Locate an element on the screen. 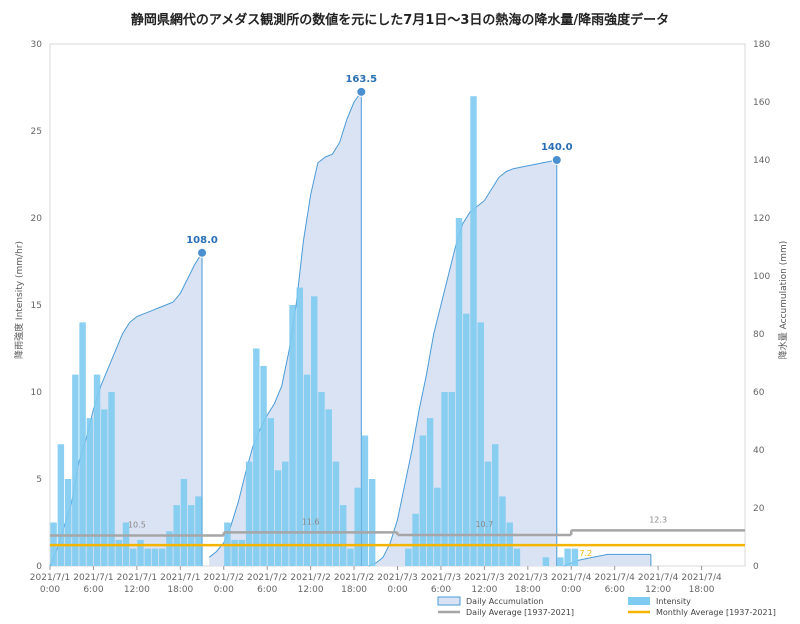 This screenshot has width=800, height=624. legend-label-intensity: Intensity is located at coordinates (673, 601).